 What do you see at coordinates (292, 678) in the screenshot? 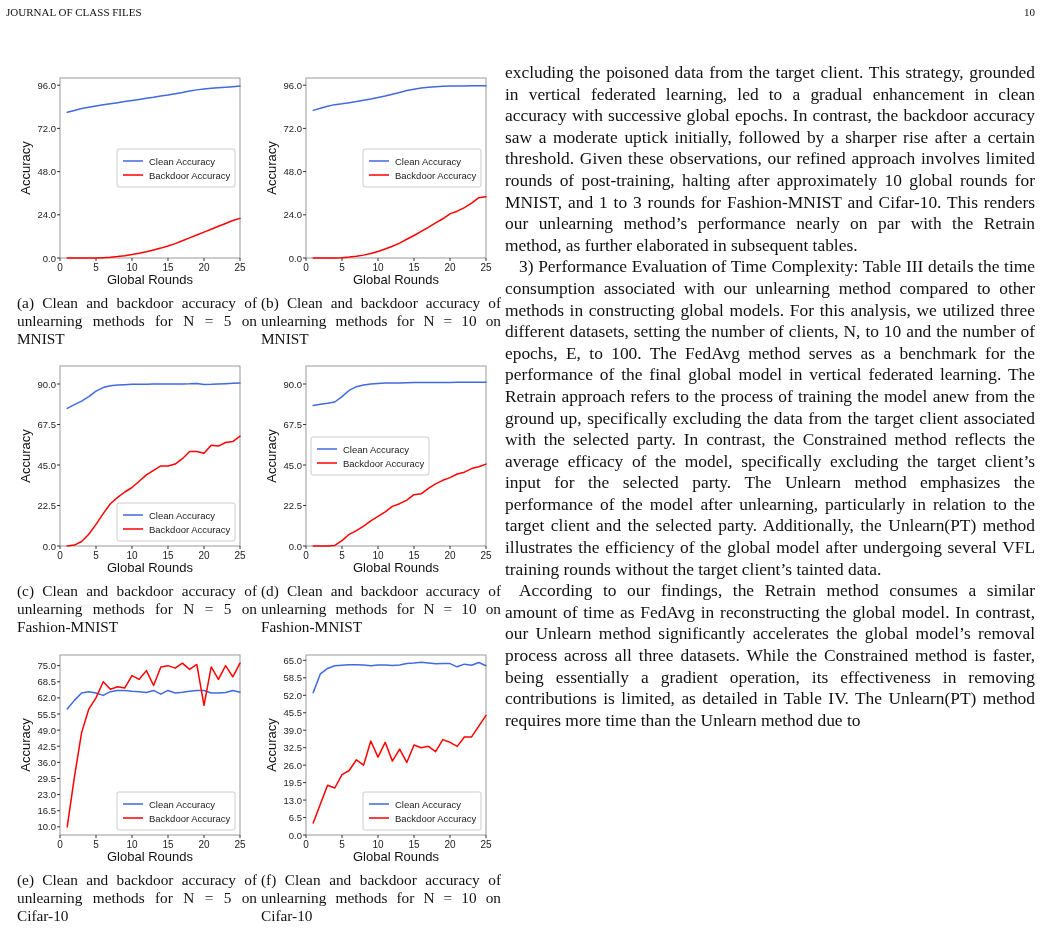
I see `y-tick-label: 58.5` at bounding box center [292, 678].